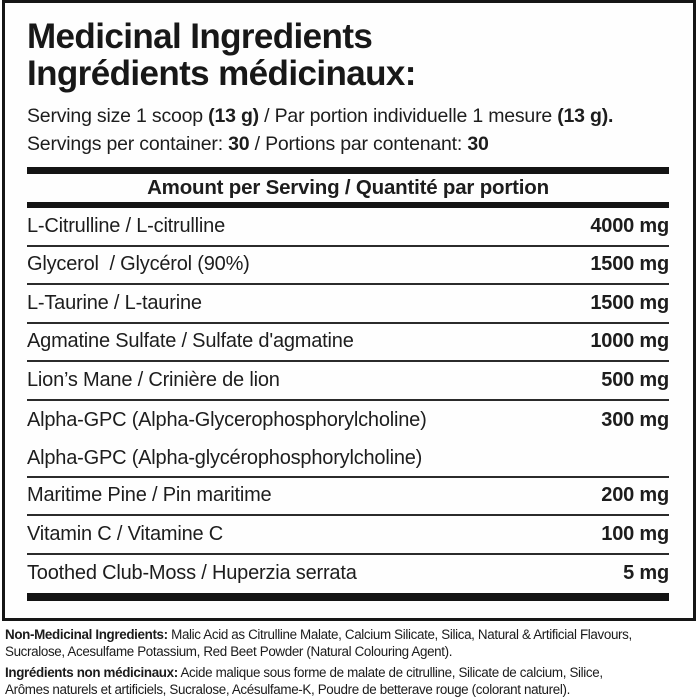  What do you see at coordinates (192, 573) in the screenshot?
I see `ingredient-name: Toothed Club-Moss / Huperzia serrata` at bounding box center [192, 573].